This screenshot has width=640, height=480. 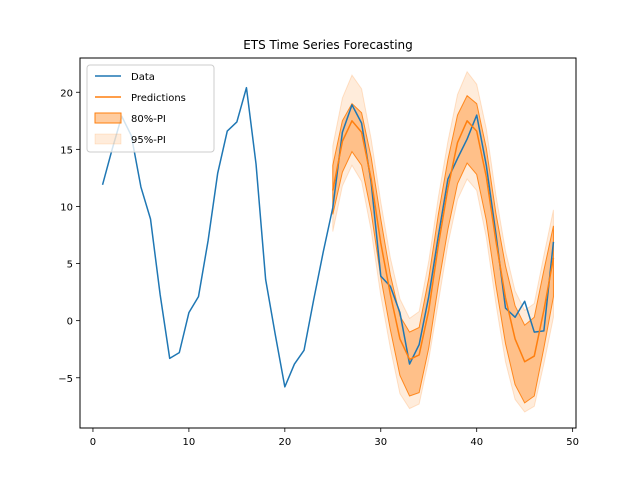 What do you see at coordinates (66, 207) in the screenshot?
I see `y-tick-label: 10` at bounding box center [66, 207].